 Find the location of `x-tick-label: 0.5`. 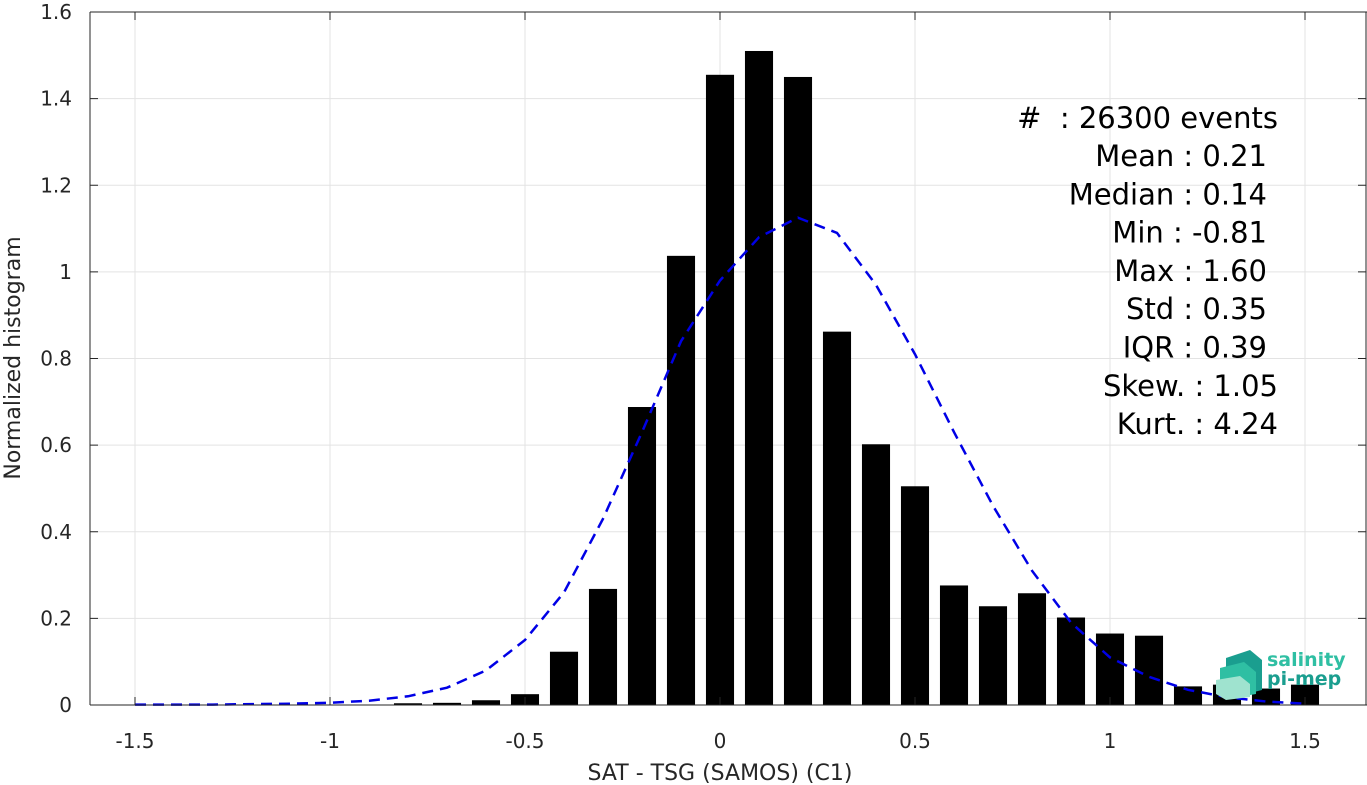

x-tick-label: 0.5 is located at coordinates (915, 741).